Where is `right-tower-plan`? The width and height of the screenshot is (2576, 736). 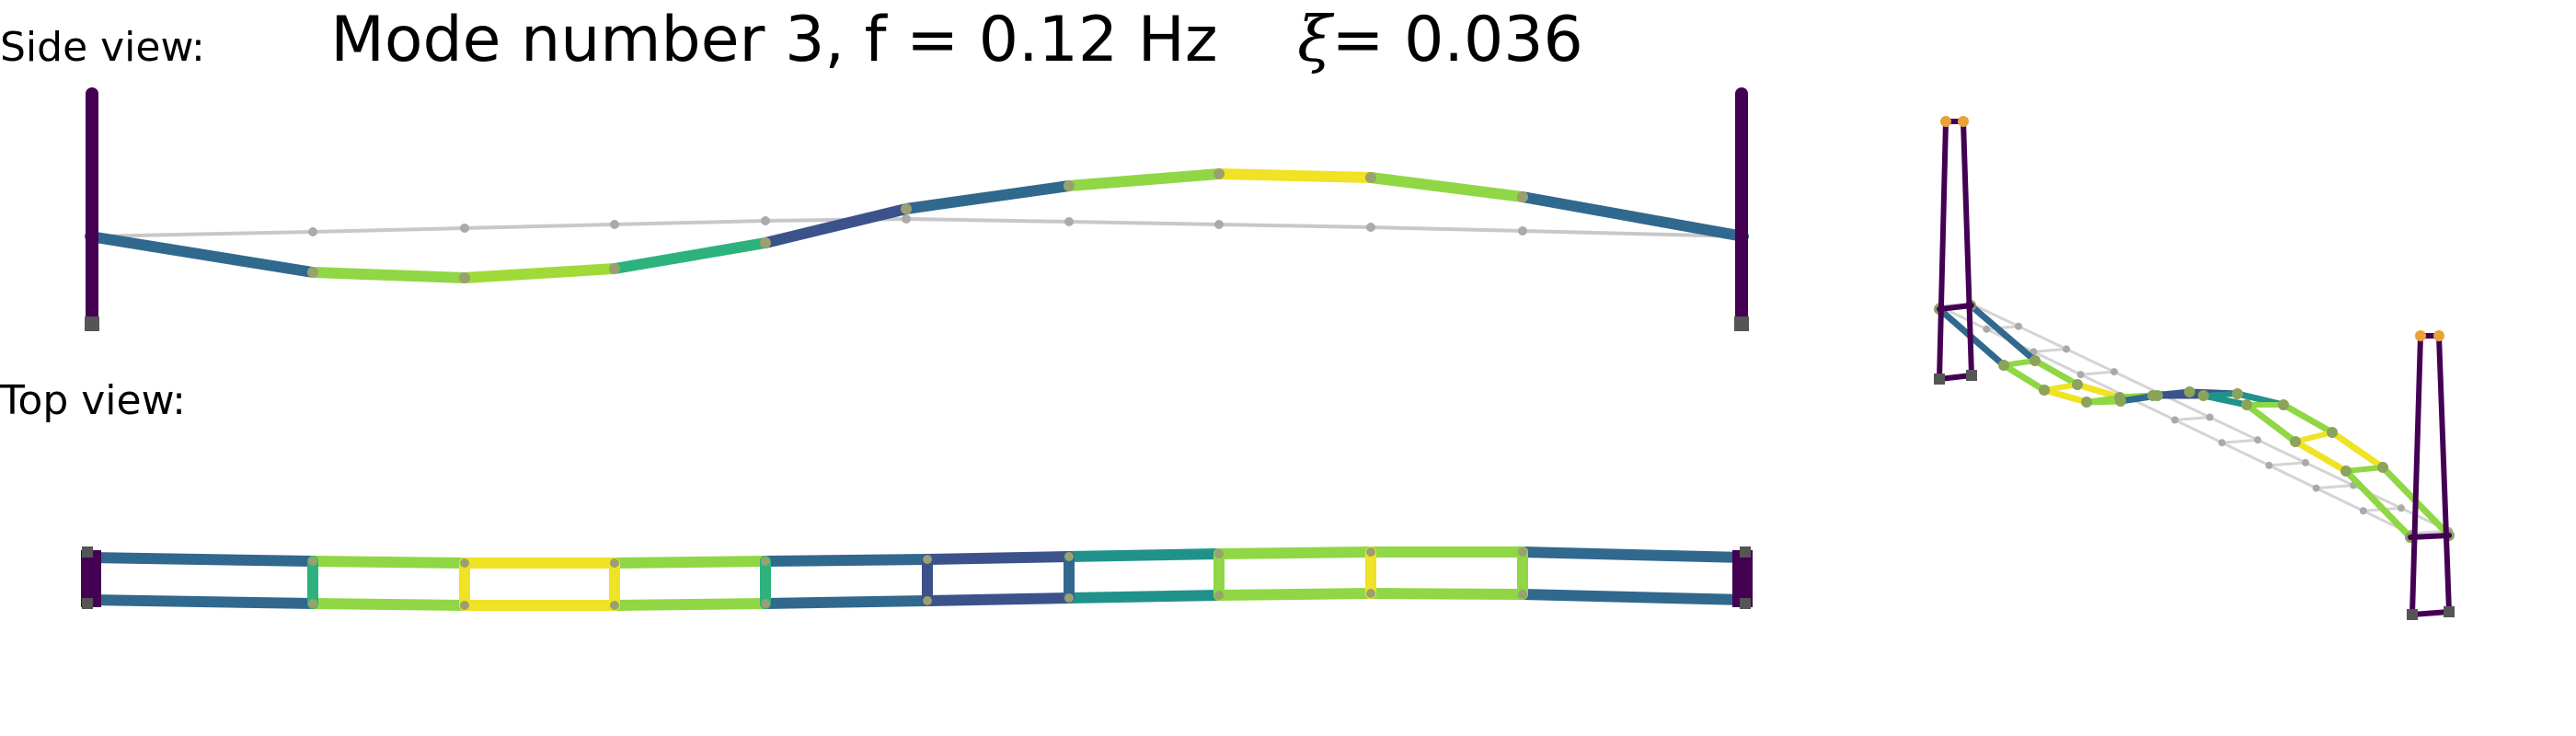 right-tower-plan is located at coordinates (1742, 578).